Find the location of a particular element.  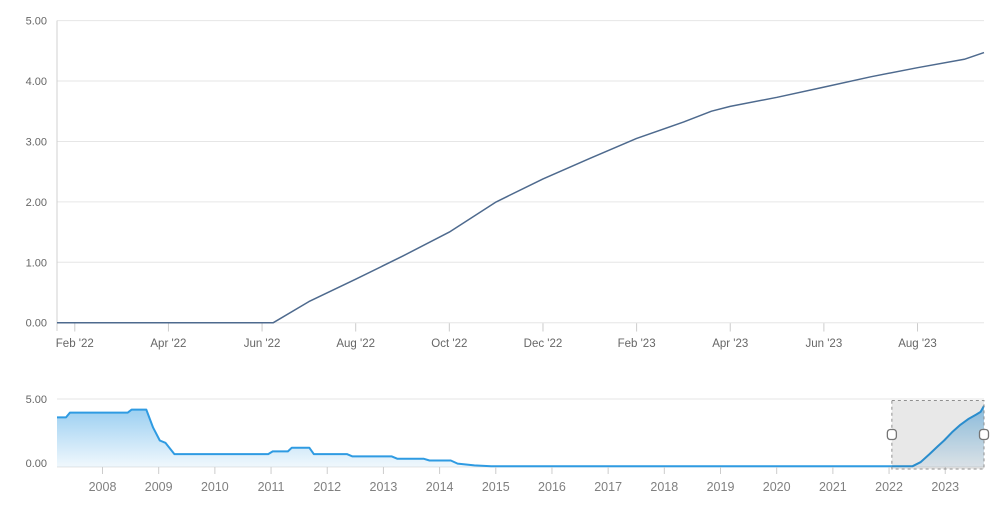

main-x-axis-label: Aug '22 is located at coordinates (355, 344).